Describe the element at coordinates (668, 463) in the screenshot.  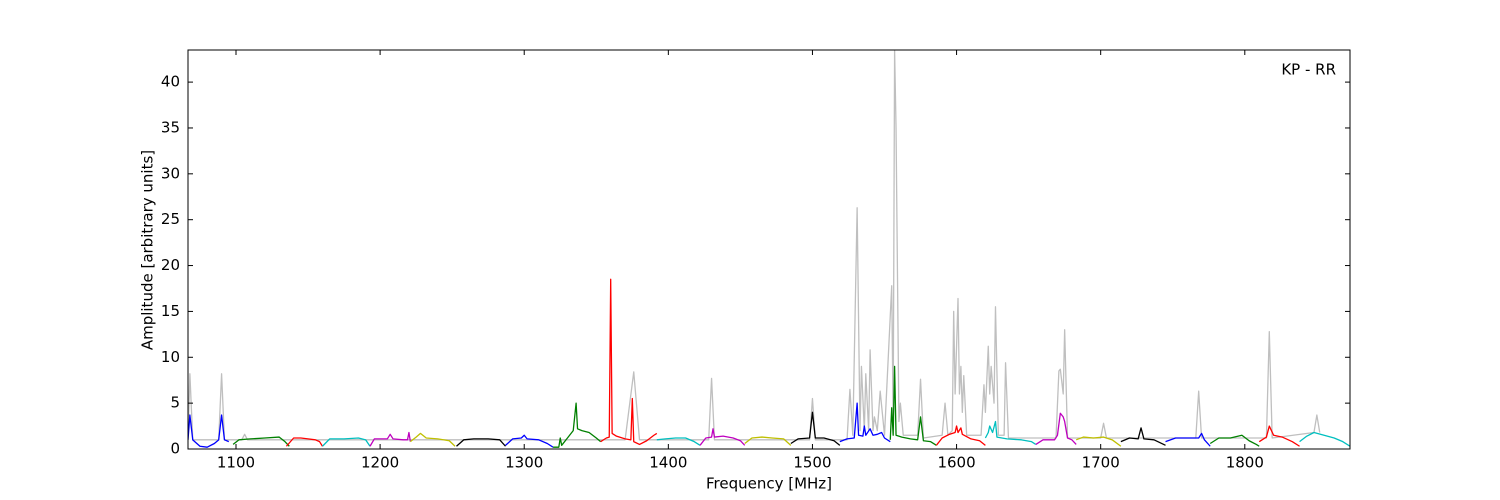
I see `x-tick-label: 1400` at that location.